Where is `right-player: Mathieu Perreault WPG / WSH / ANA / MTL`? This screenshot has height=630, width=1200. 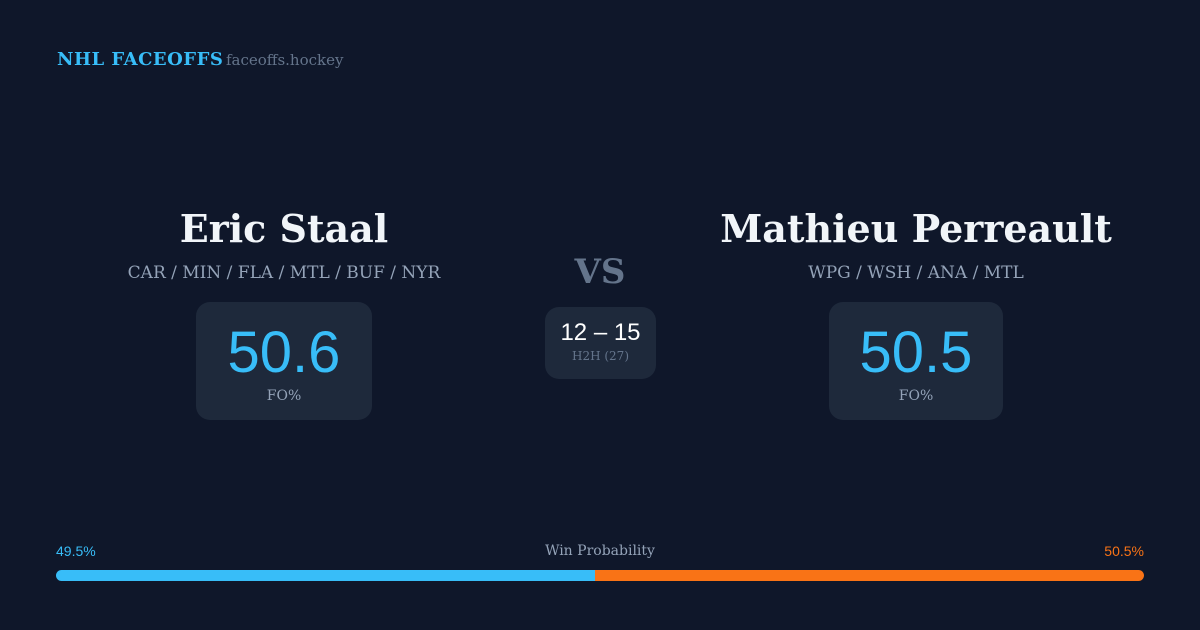
right-player: Mathieu Perreault WPG / WSH / ANA / MTL is located at coordinates (916, 244).